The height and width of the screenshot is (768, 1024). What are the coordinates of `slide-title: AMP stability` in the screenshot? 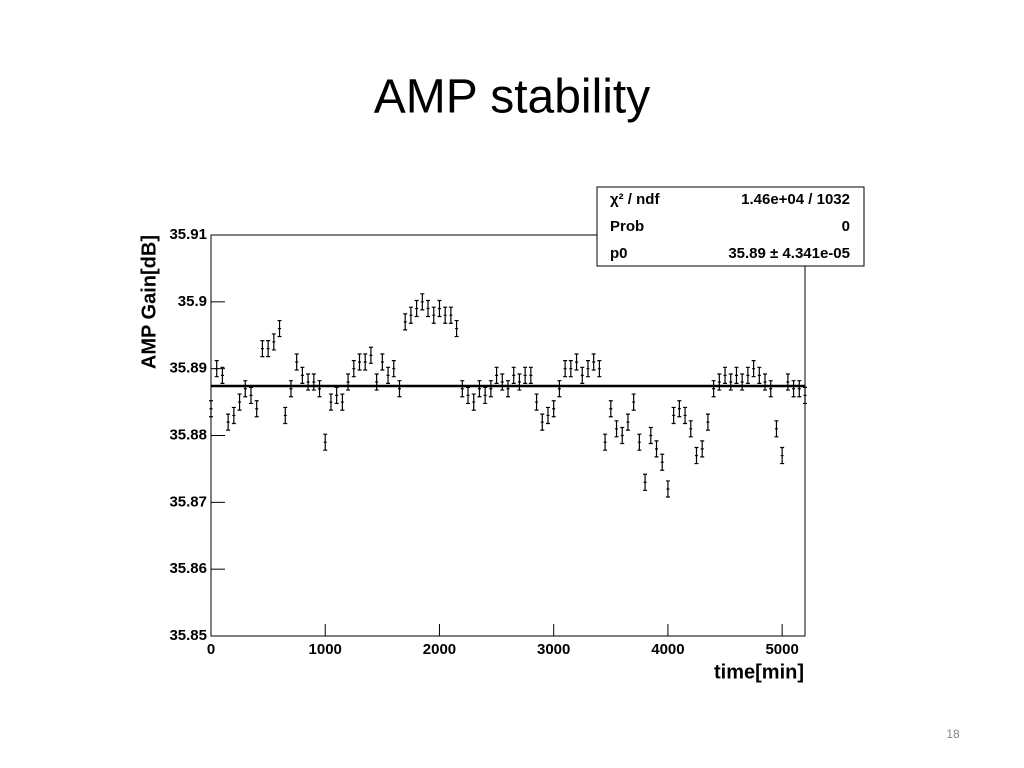 It's located at (512, 97).